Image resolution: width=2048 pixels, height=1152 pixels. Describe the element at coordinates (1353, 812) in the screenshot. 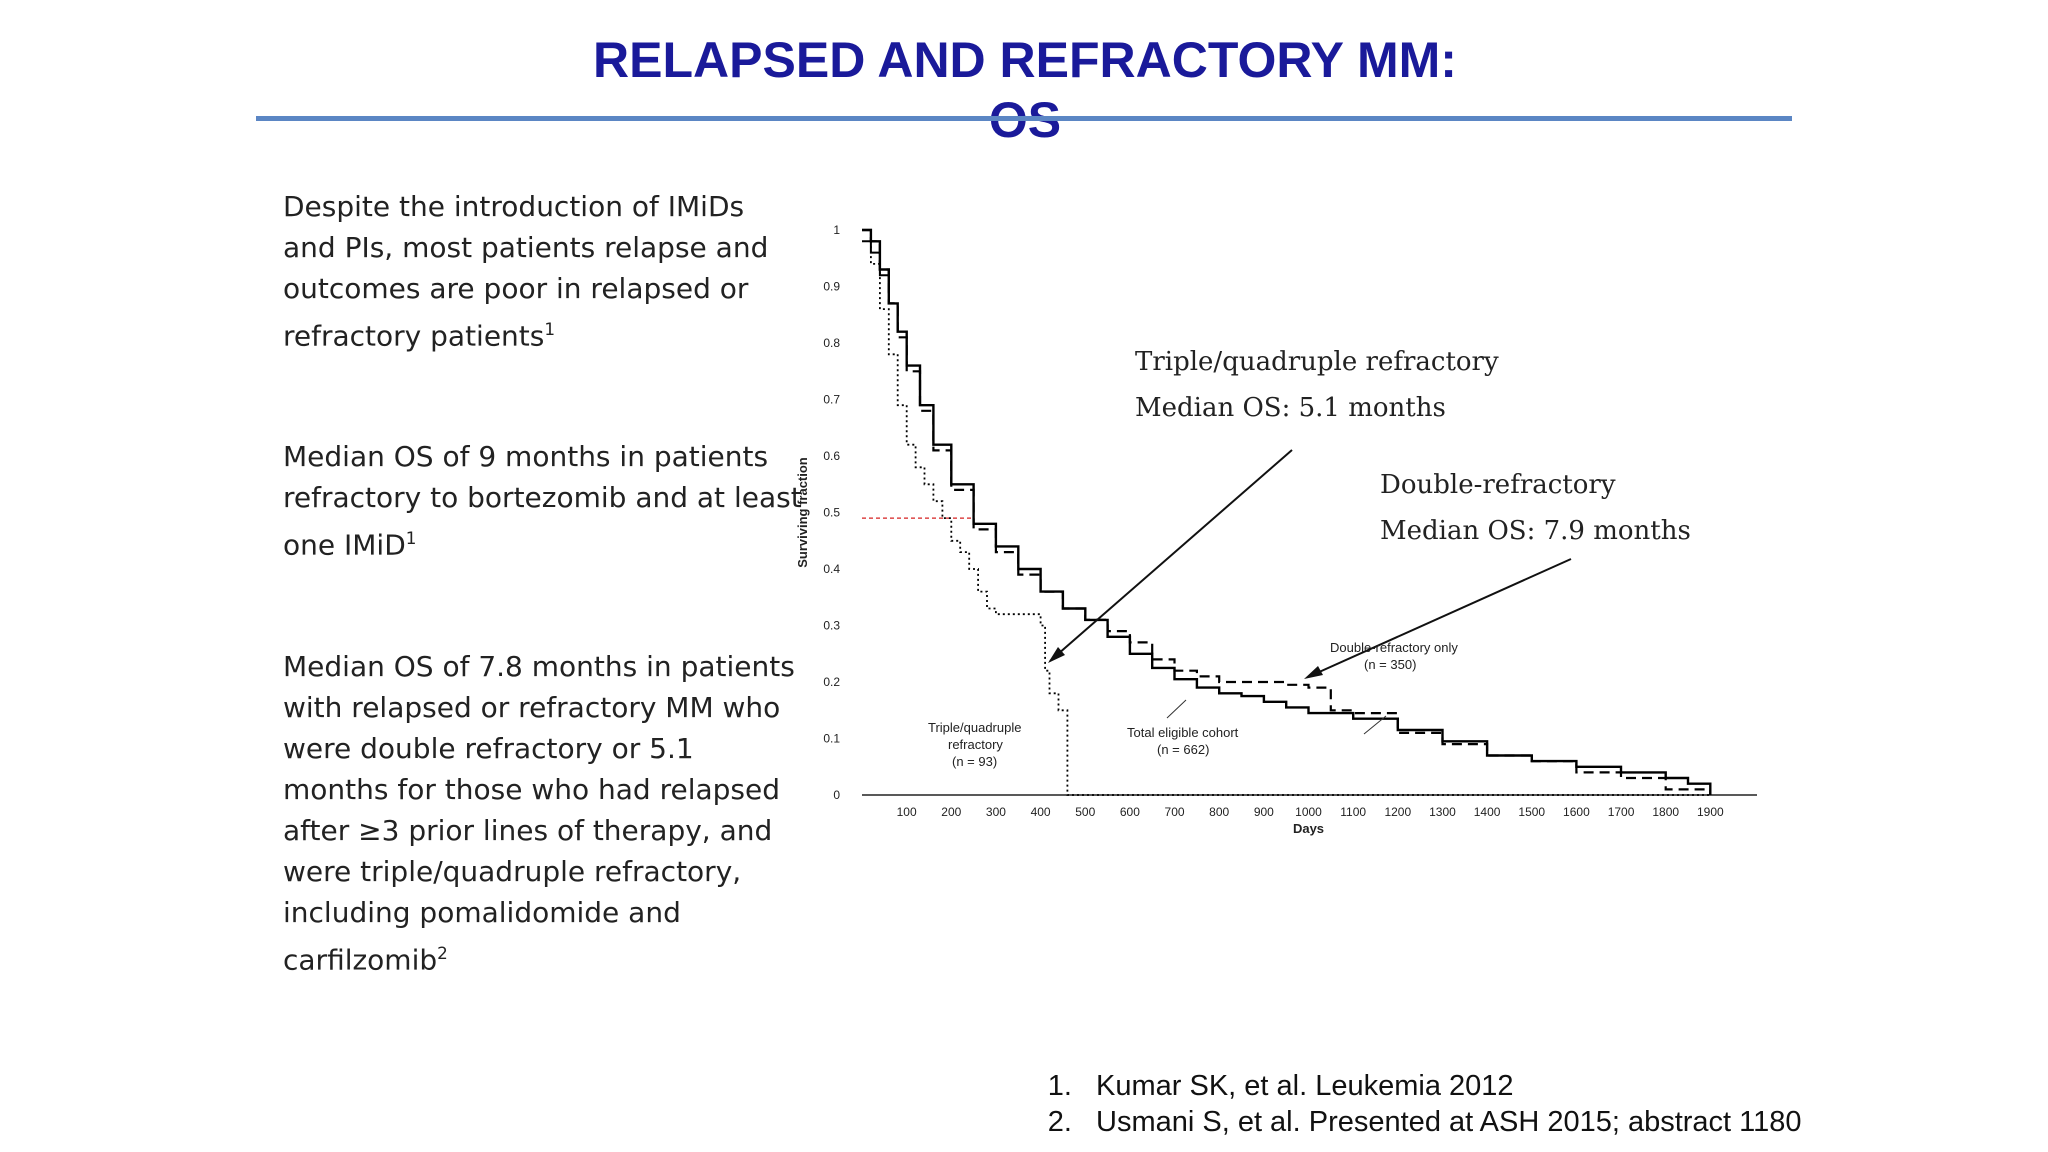

I see `x-tick-label: 1100` at that location.